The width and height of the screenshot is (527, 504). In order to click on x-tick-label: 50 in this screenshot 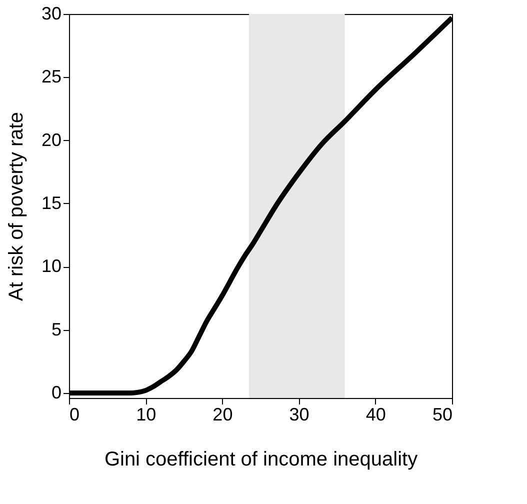, I will do `click(442, 414)`.